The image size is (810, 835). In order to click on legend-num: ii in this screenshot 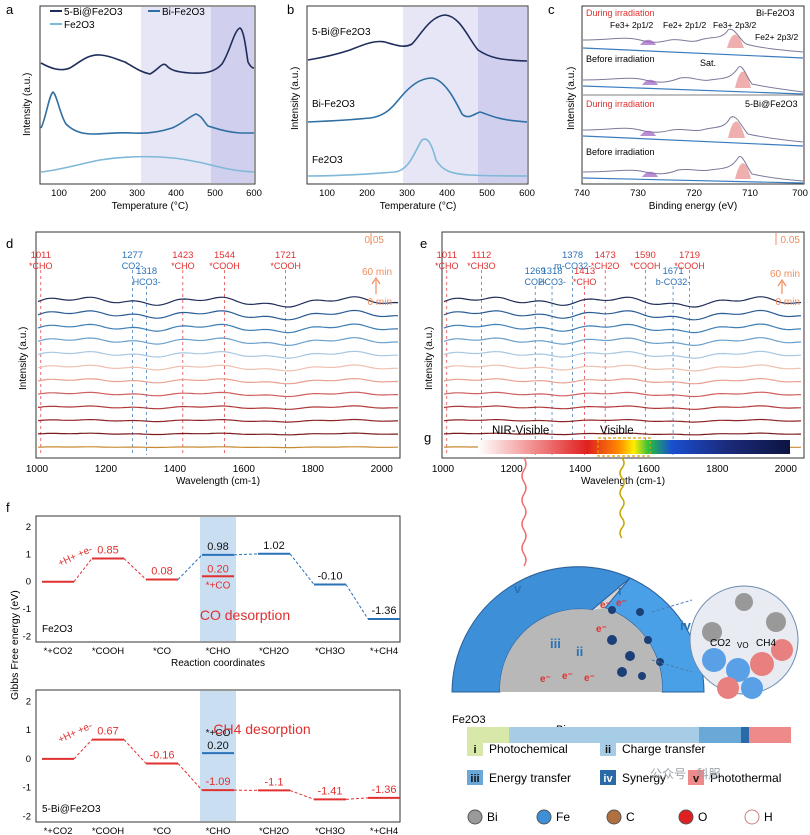, I will do `click(608, 750)`.